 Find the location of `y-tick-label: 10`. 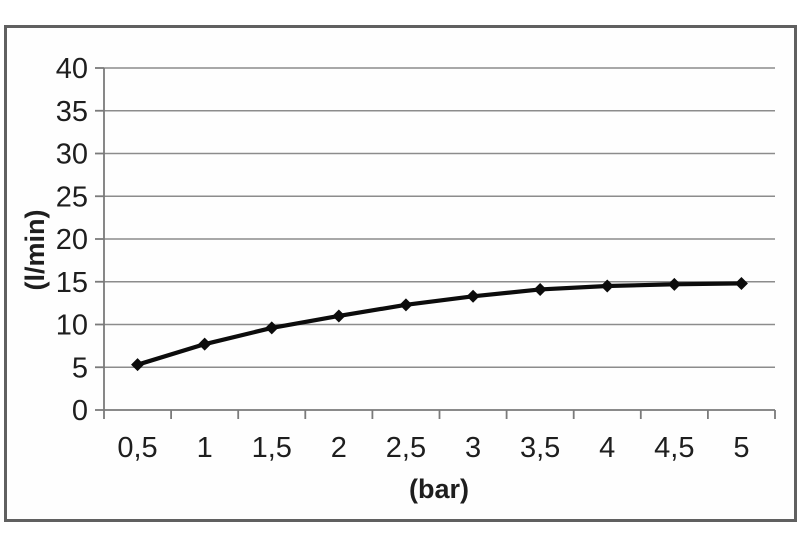

y-tick-label: 10 is located at coordinates (72, 326).